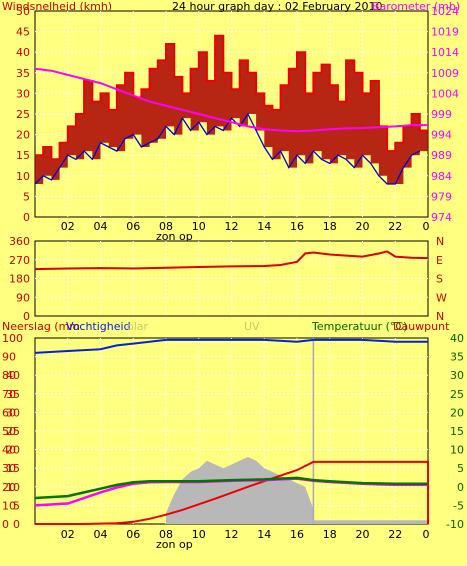  I want to click on wind-x-tick-label: 10, so click(199, 226).